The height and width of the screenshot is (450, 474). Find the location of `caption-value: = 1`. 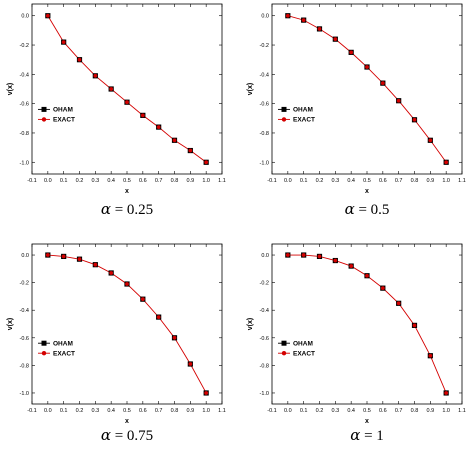

caption-value: = 1 is located at coordinates (371, 436).